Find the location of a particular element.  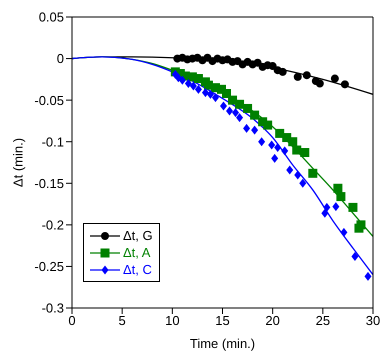

legend-label: Δt, A is located at coordinates (136, 252).